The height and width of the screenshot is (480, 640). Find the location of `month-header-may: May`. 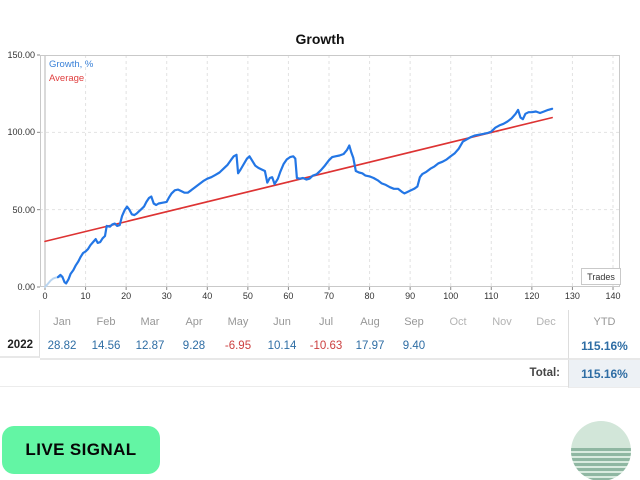

month-header-may: May is located at coordinates (238, 322).